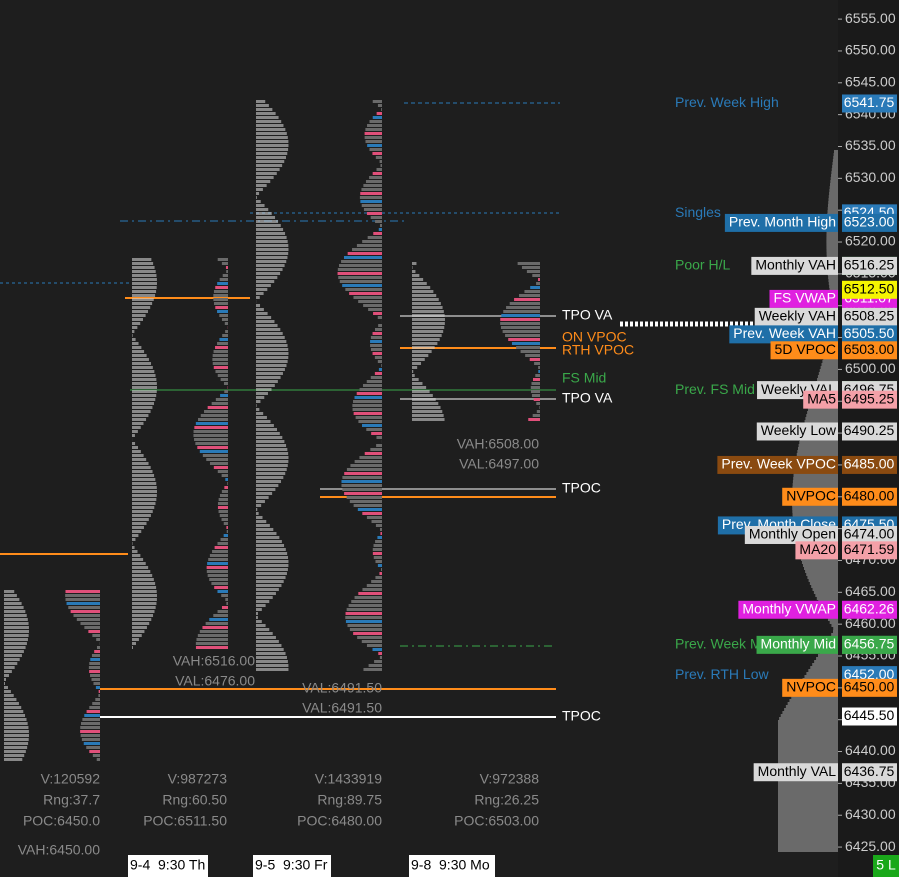 The width and height of the screenshot is (899, 877). I want to click on level-name: Prev. Week High, so click(727, 102).